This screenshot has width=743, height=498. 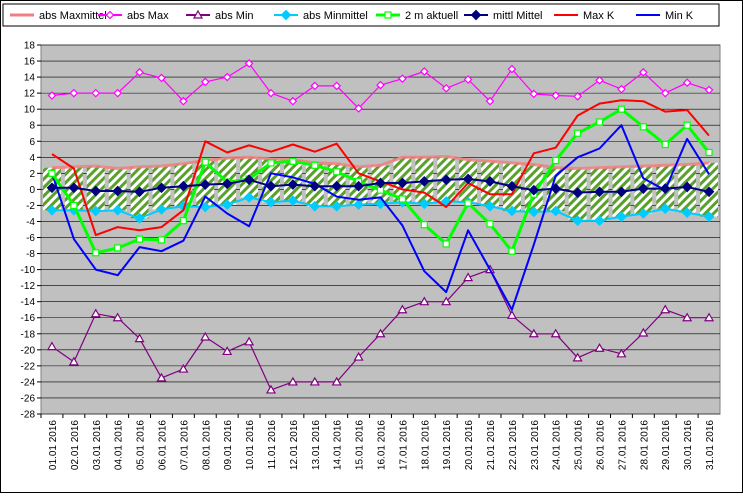 What do you see at coordinates (665, 16) in the screenshot?
I see `legend-item-min-k: Min K` at bounding box center [665, 16].